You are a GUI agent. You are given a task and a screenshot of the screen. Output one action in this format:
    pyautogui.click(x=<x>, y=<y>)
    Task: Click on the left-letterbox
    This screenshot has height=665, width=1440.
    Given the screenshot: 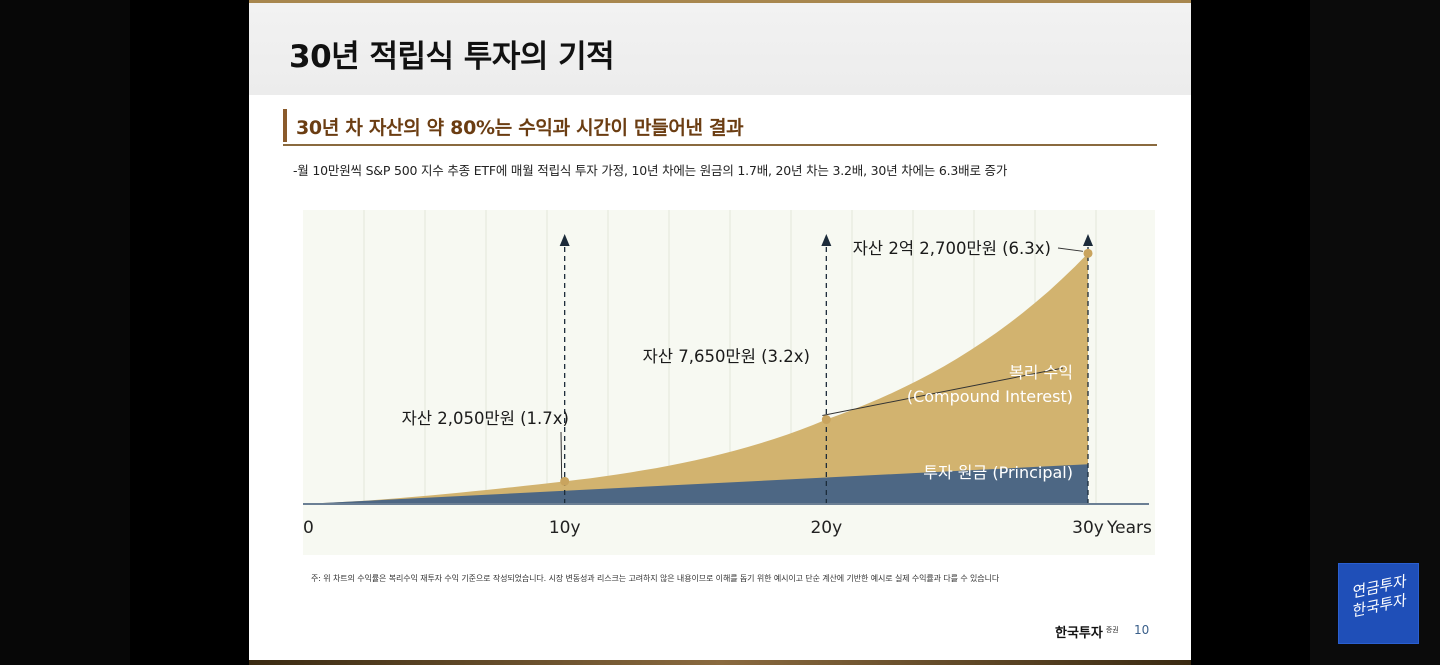 What is the action you would take?
    pyautogui.click(x=65, y=332)
    